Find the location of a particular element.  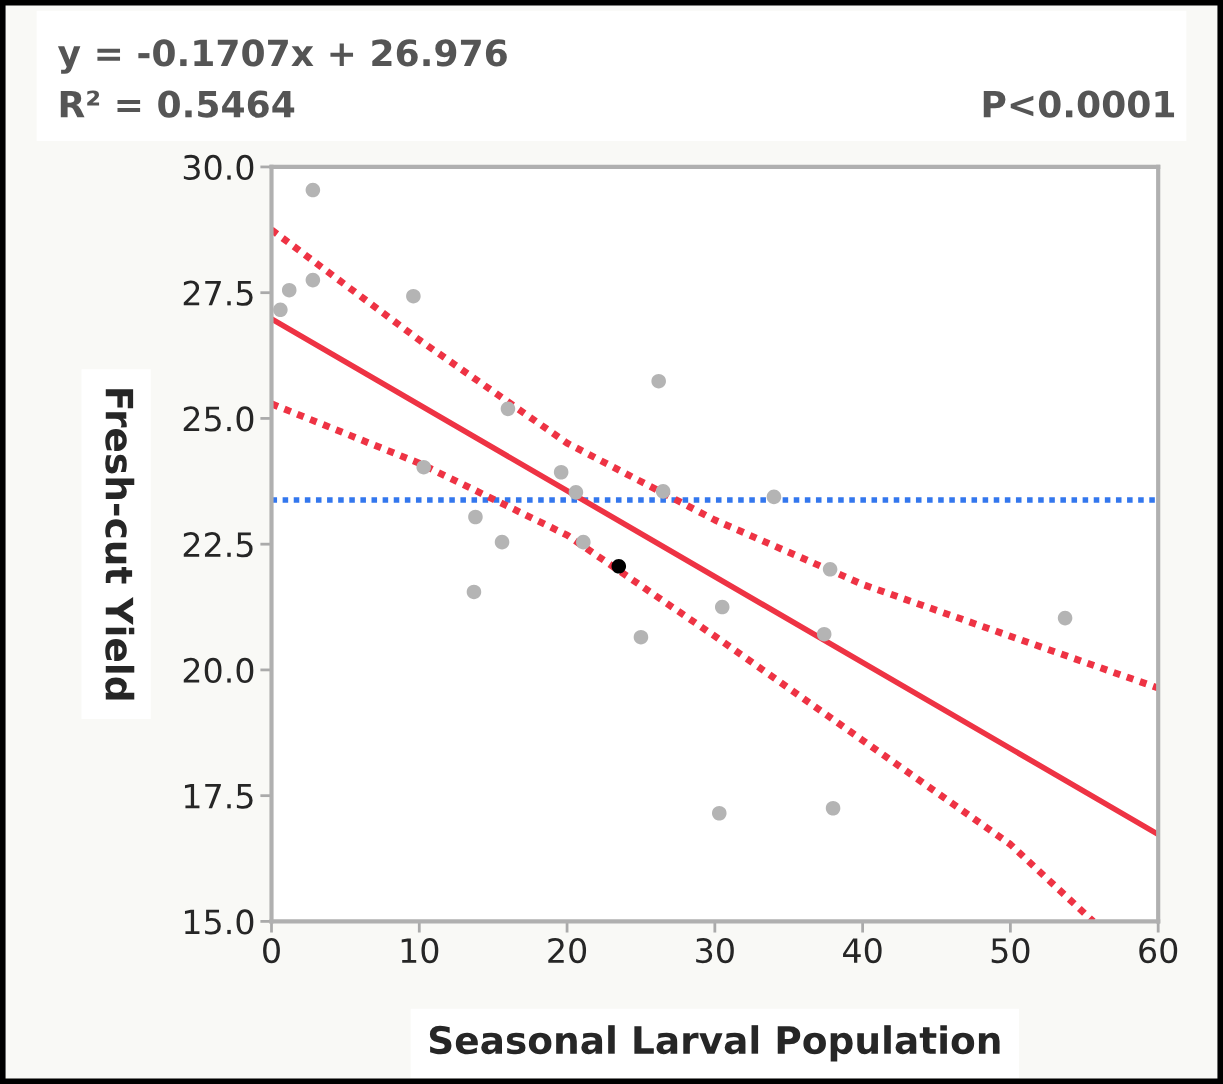

text: R² = 0.5464 is located at coordinates (177, 104).